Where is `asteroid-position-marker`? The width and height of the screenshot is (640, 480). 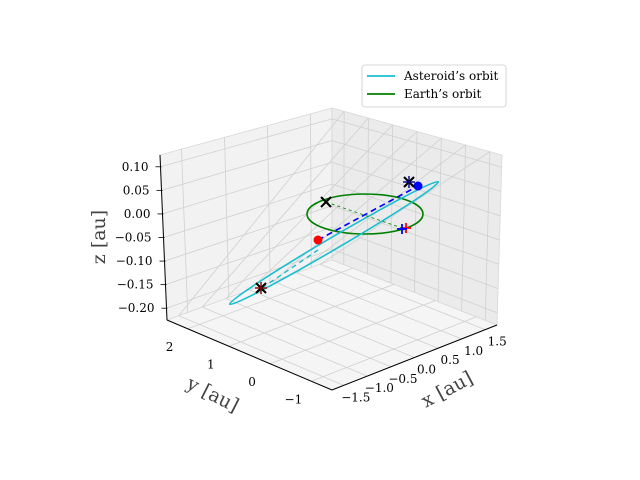 asteroid-position-marker is located at coordinates (318, 240).